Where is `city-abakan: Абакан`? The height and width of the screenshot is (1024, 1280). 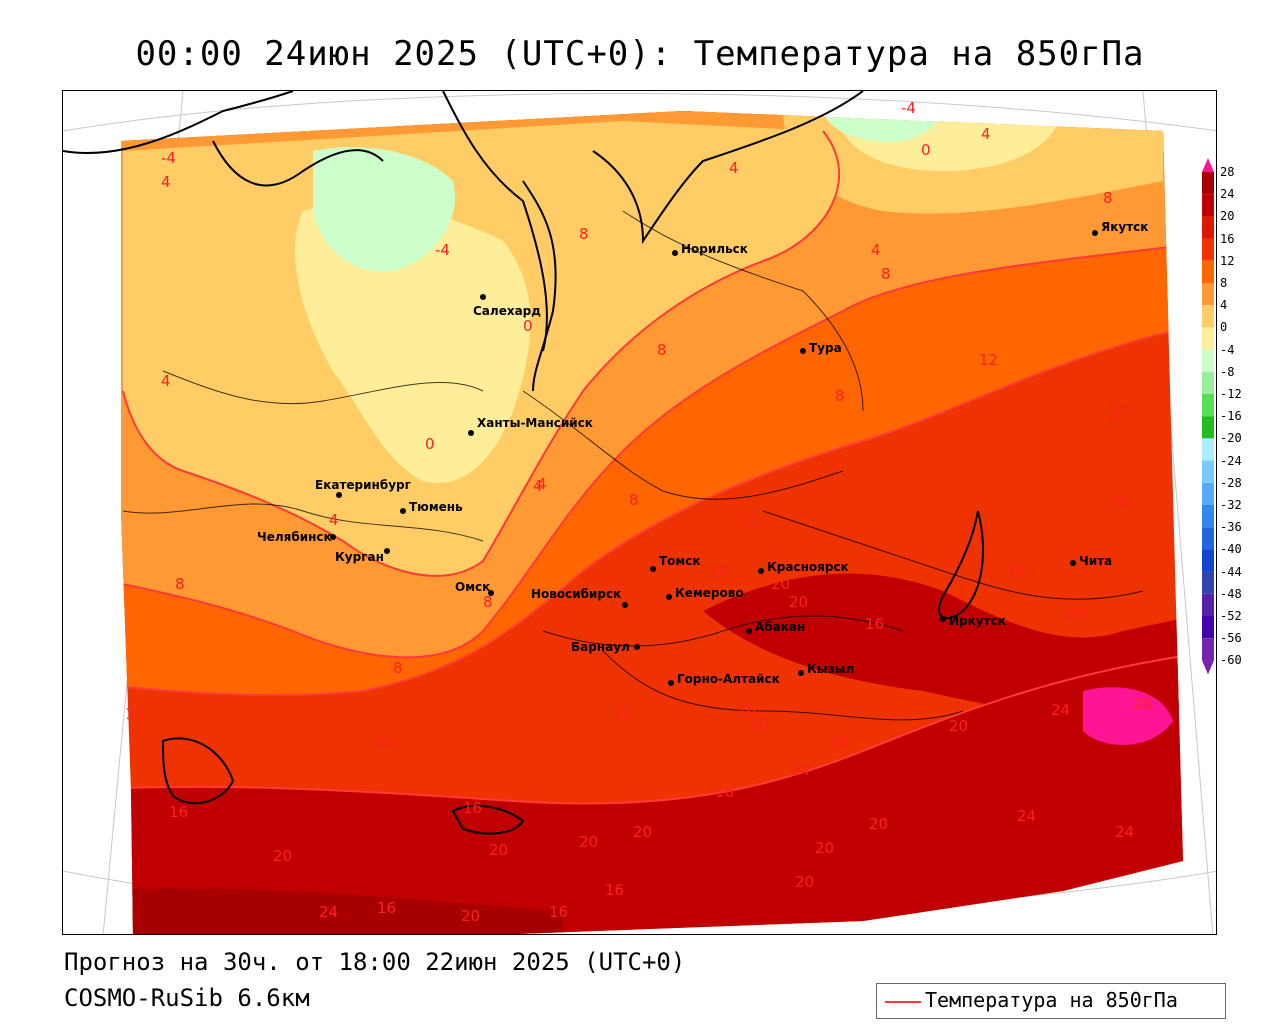
city-abakan: Абакан is located at coordinates (775, 627).